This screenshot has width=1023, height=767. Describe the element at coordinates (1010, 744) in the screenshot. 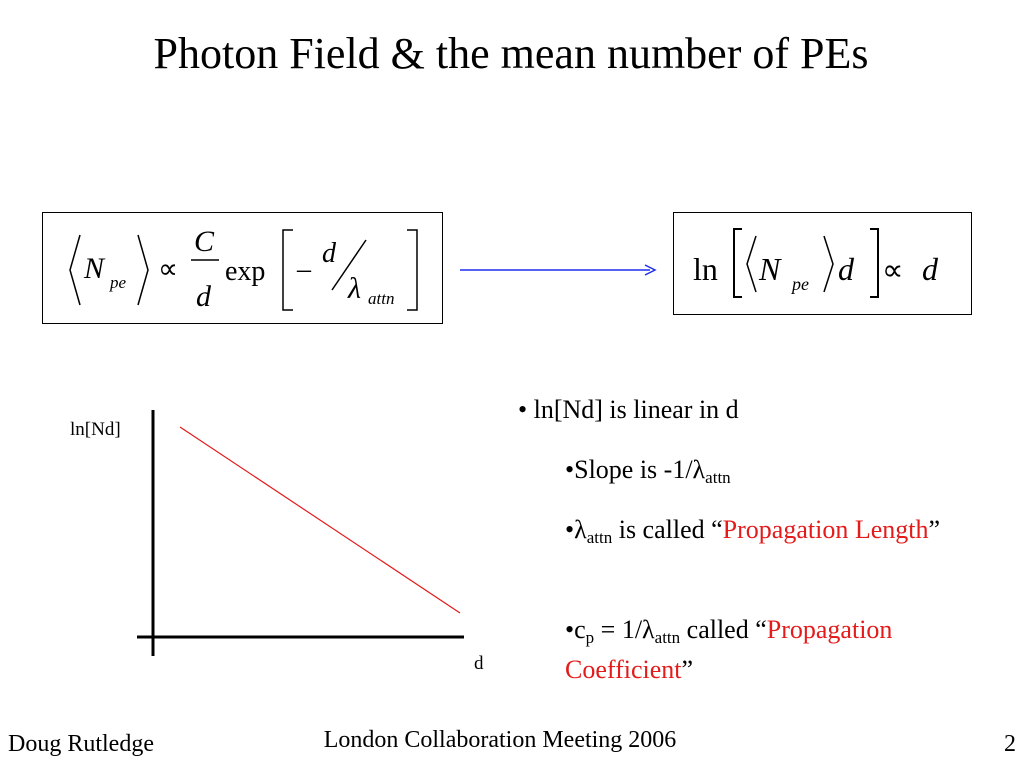

I see `page-number: 2` at that location.